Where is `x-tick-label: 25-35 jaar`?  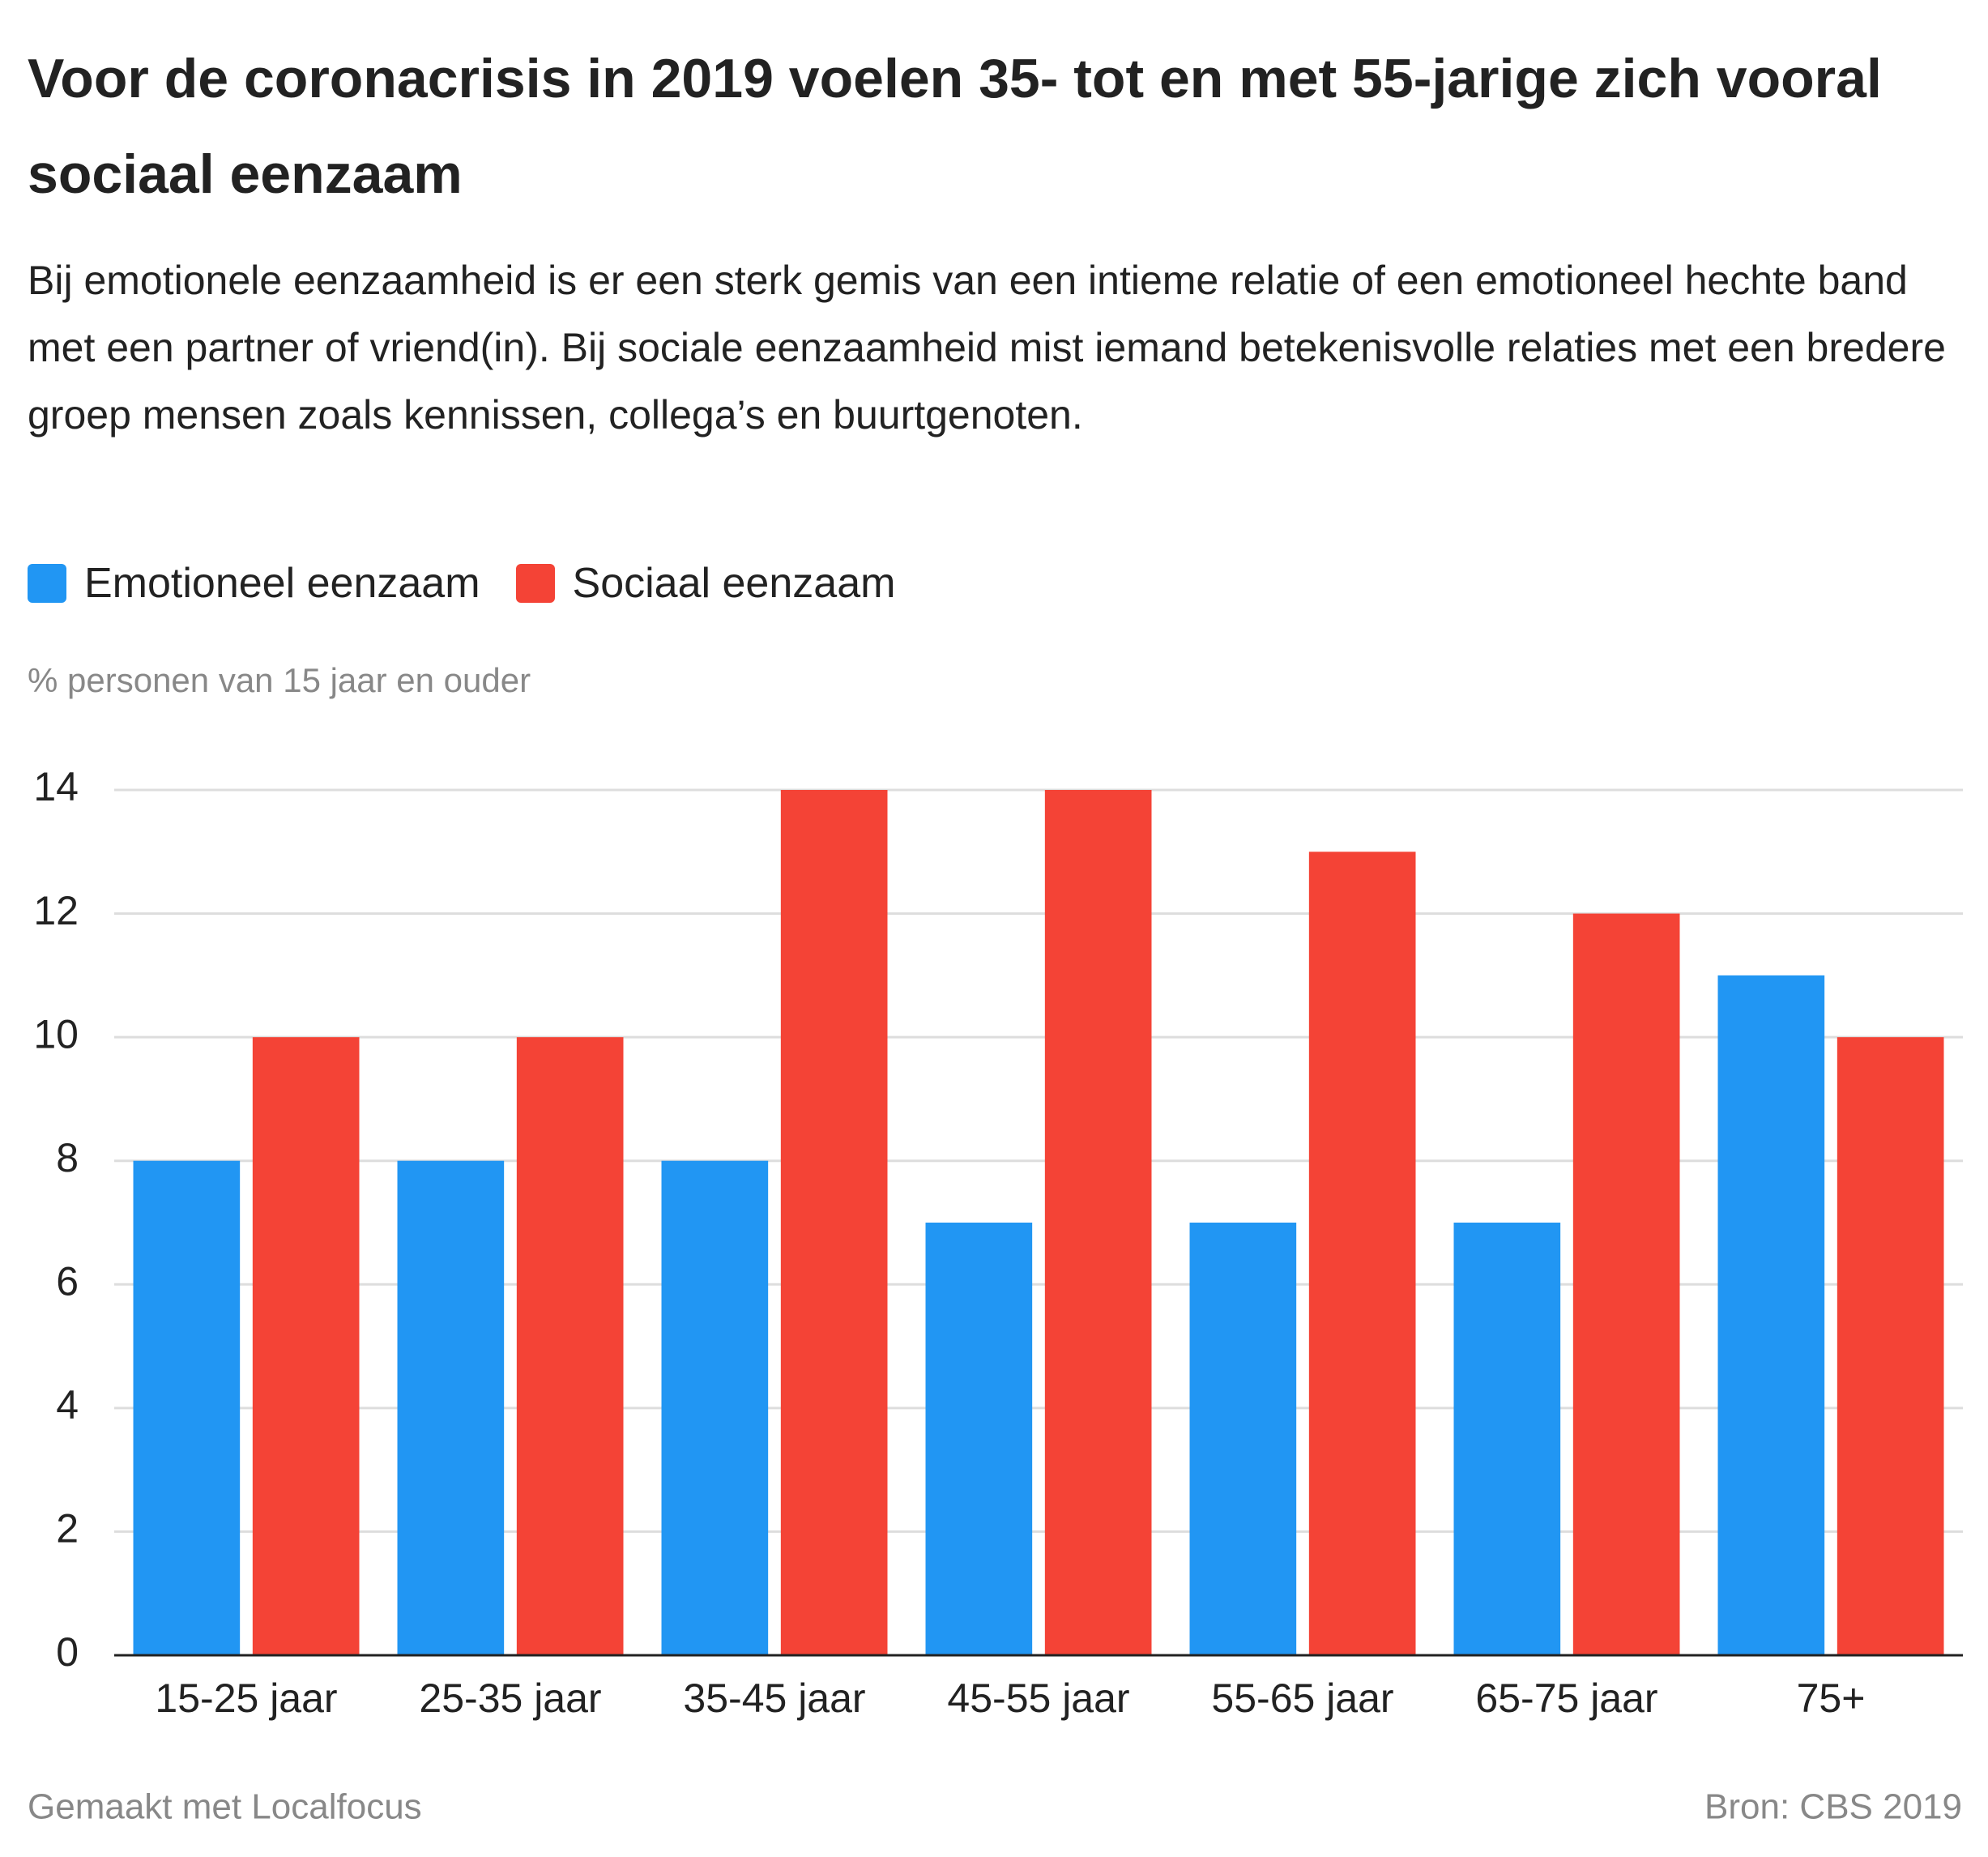
x-tick-label: 25-35 jaar is located at coordinates (510, 1698).